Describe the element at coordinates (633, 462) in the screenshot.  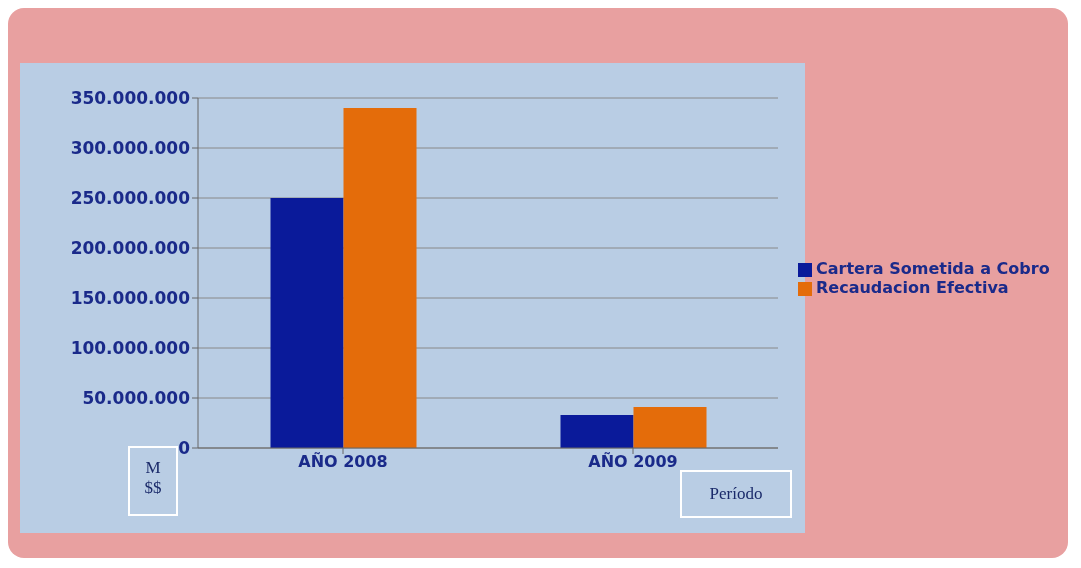
I see `x-tick-label: AÑO 2009` at that location.